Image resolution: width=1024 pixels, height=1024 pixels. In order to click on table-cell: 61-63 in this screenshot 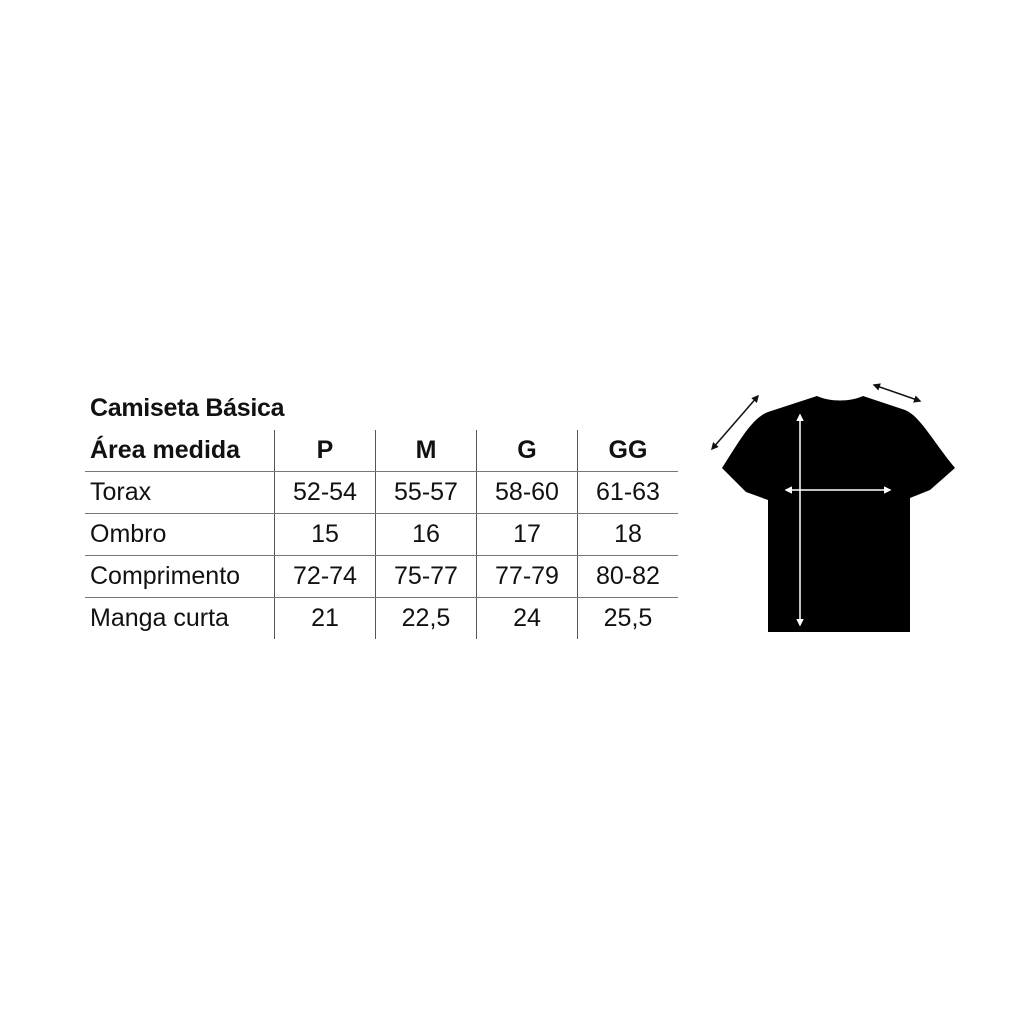, I will do `click(627, 492)`.